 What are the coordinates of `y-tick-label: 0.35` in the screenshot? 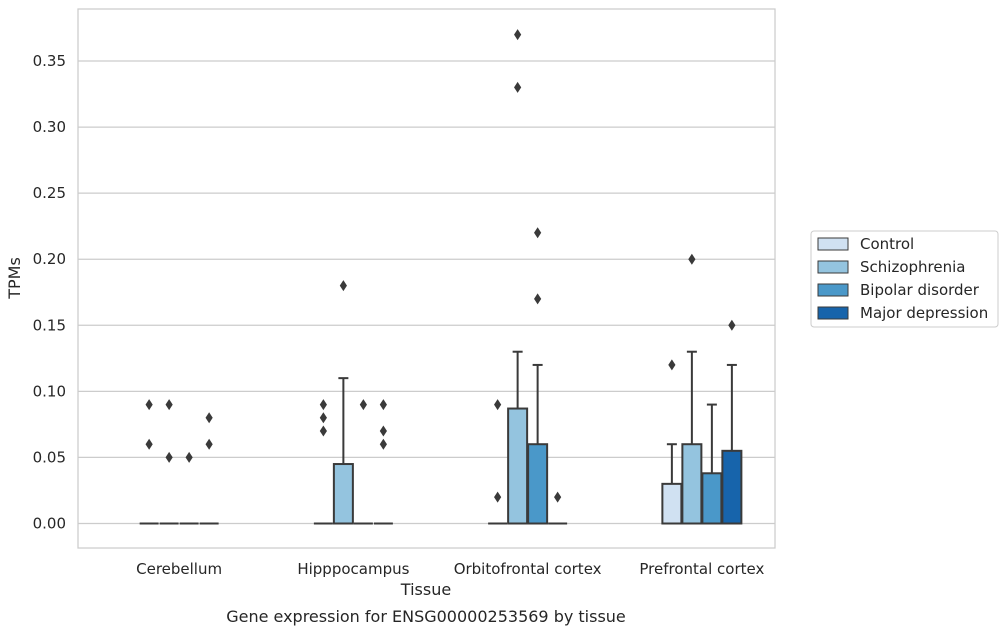 It's located at (49, 61).